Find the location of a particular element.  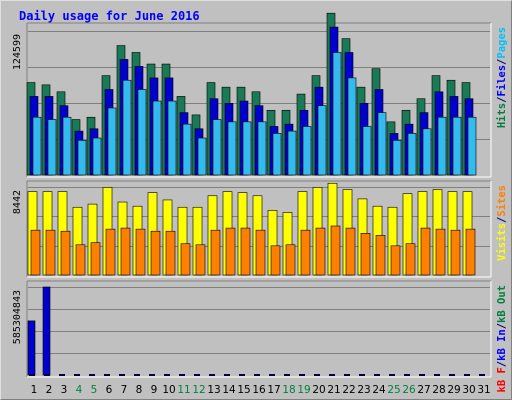

x-tick-label-day-10: 10 is located at coordinates (168, 390).